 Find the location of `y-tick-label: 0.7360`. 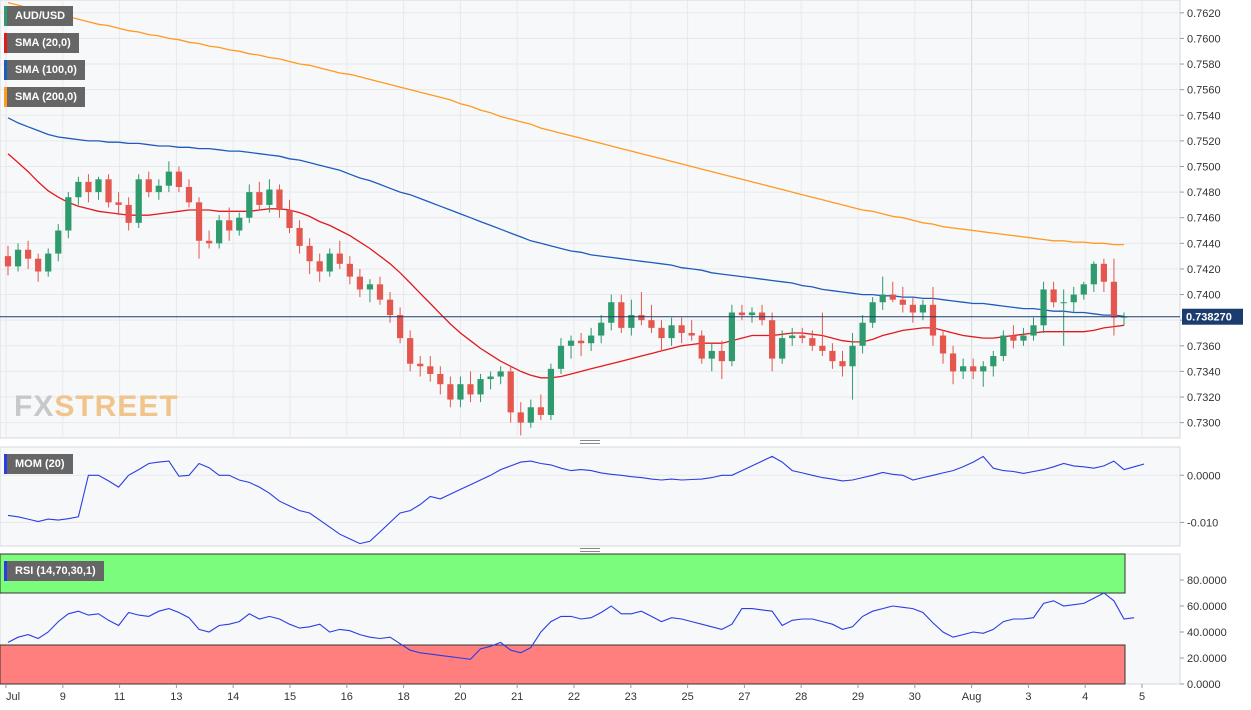

y-tick-label: 0.7360 is located at coordinates (1204, 347).